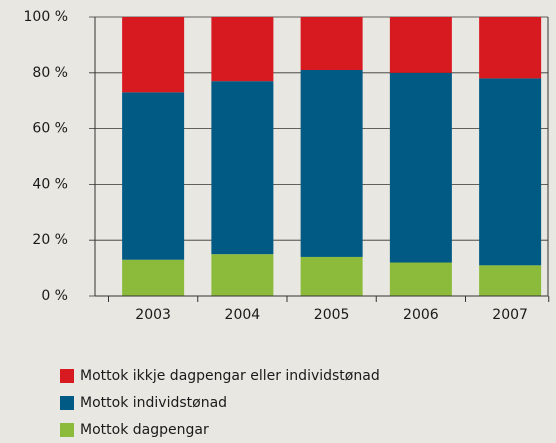 The height and width of the screenshot is (443, 556). Describe the element at coordinates (50, 240) in the screenshot. I see `y-tick-label: 20 %` at that location.